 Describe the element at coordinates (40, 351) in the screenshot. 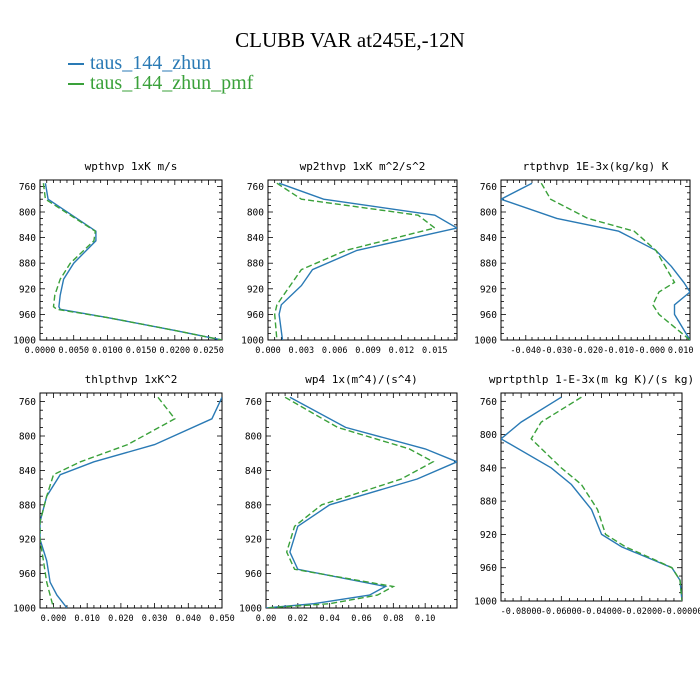

I see `xtick-label: 0.0000` at that location.